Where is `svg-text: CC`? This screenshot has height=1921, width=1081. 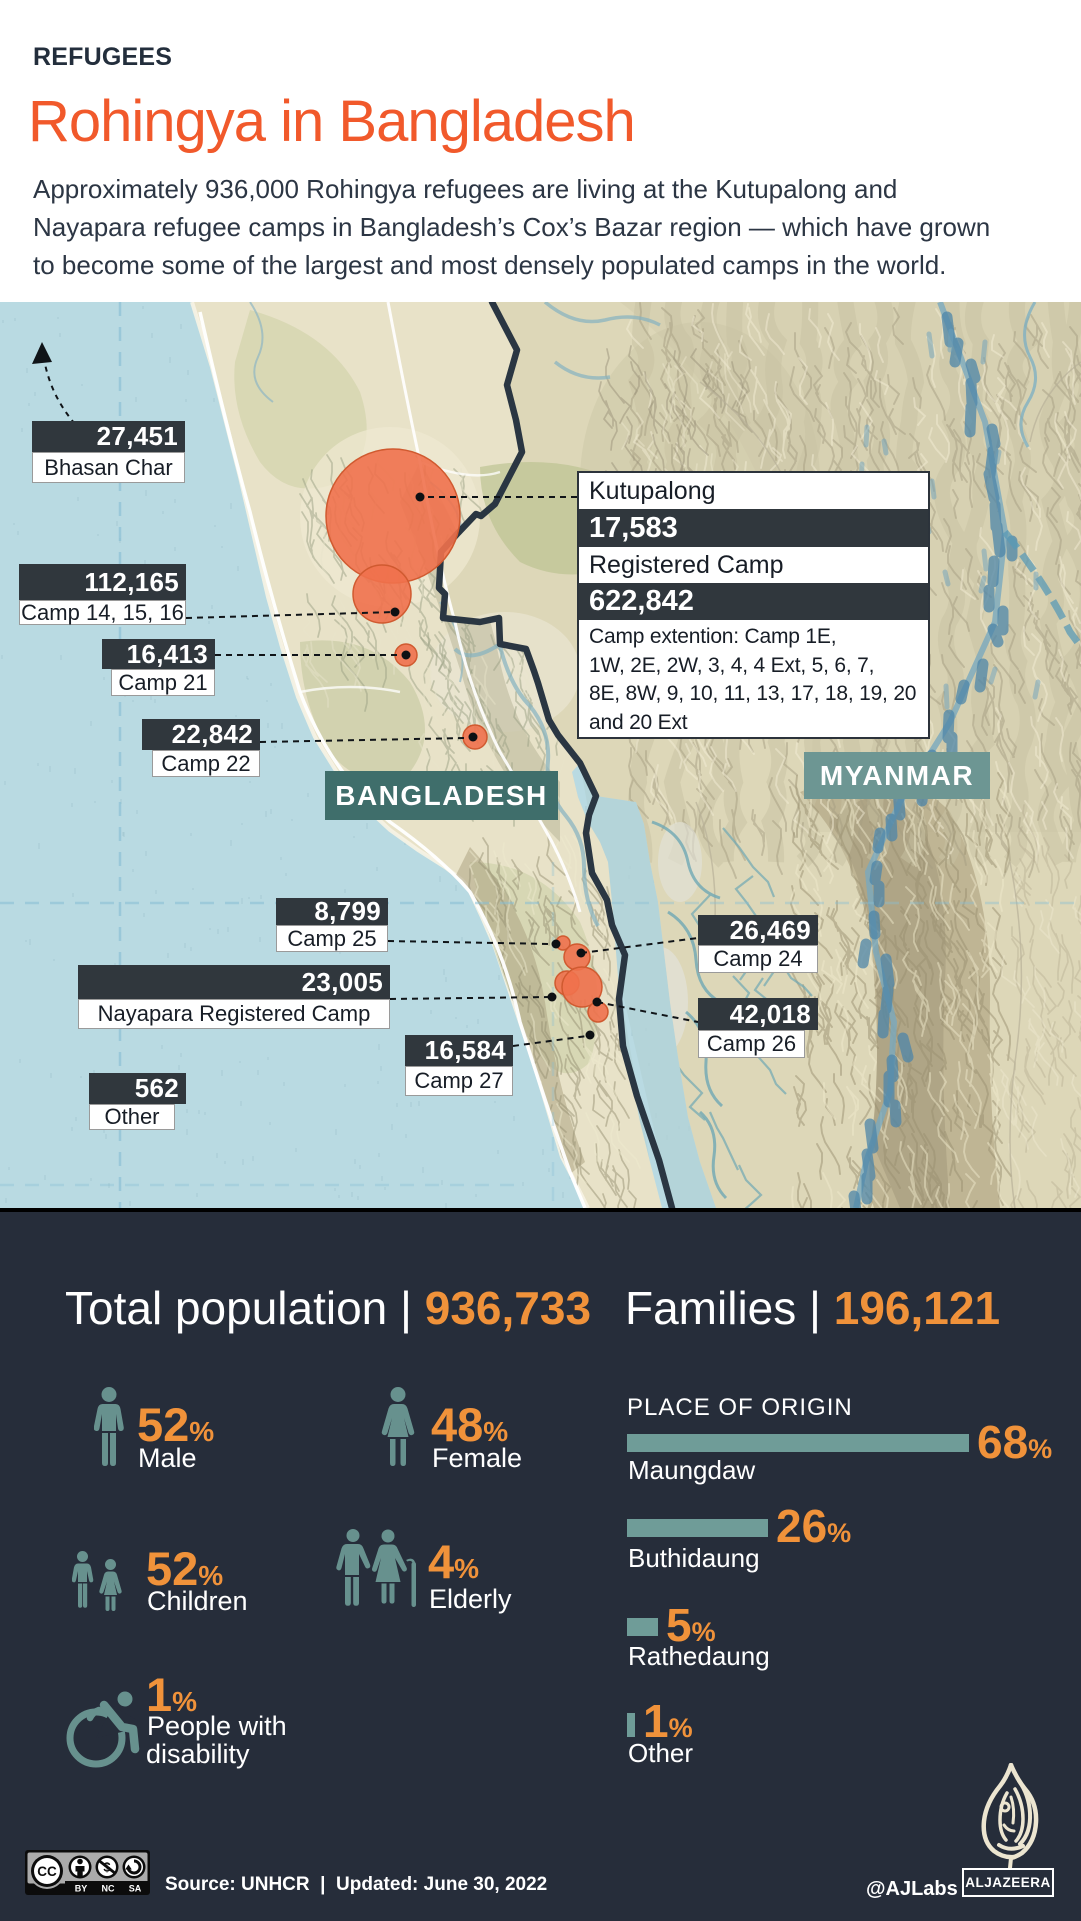
svg-text: CC is located at coordinates (47, 1871).